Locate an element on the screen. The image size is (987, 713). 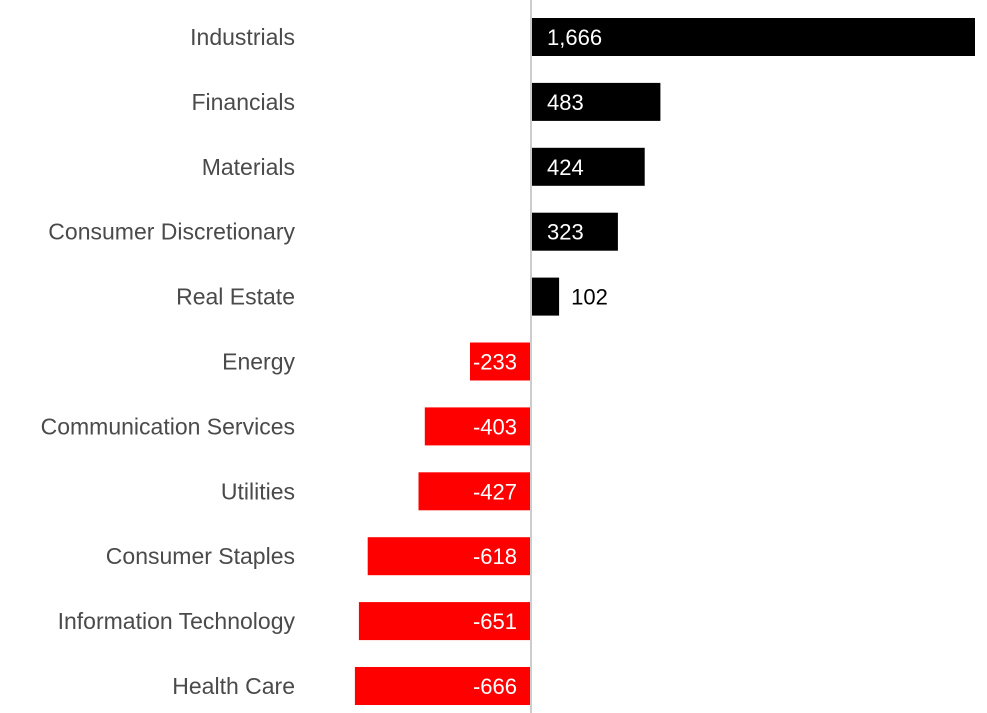
category-label: Consumer Staples is located at coordinates (200, 556).